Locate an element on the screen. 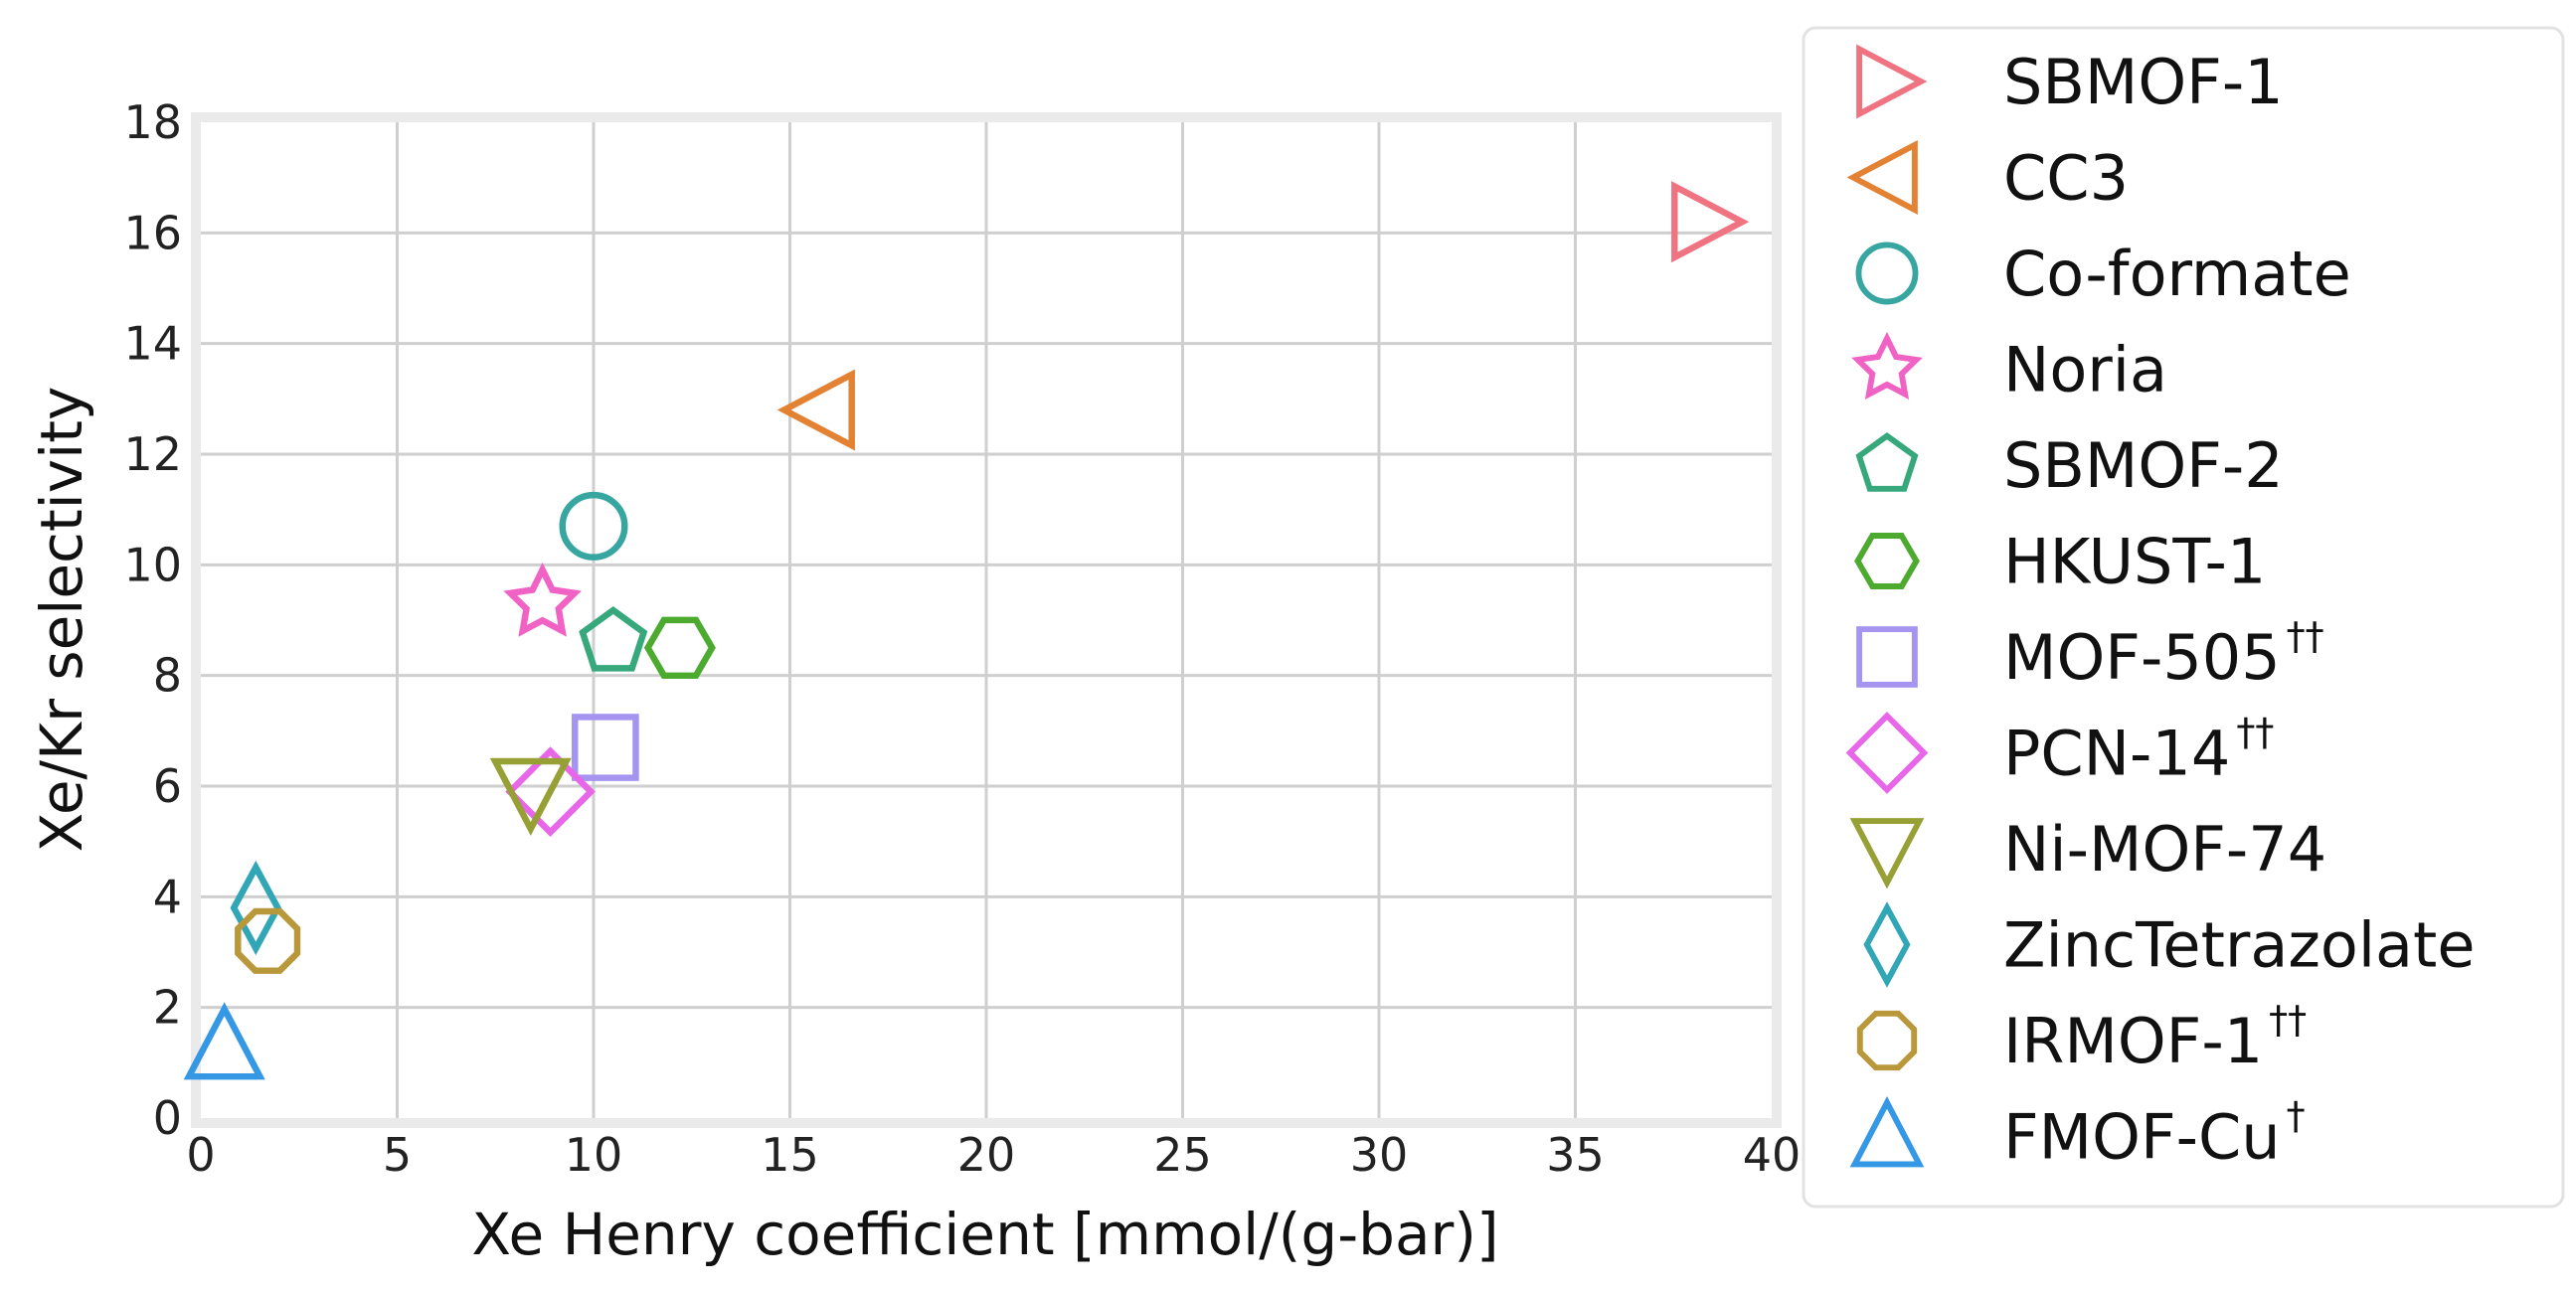 Image resolution: width=2576 pixels, height=1292 pixels. legend-label: PCN-14 is located at coordinates (2116, 754).